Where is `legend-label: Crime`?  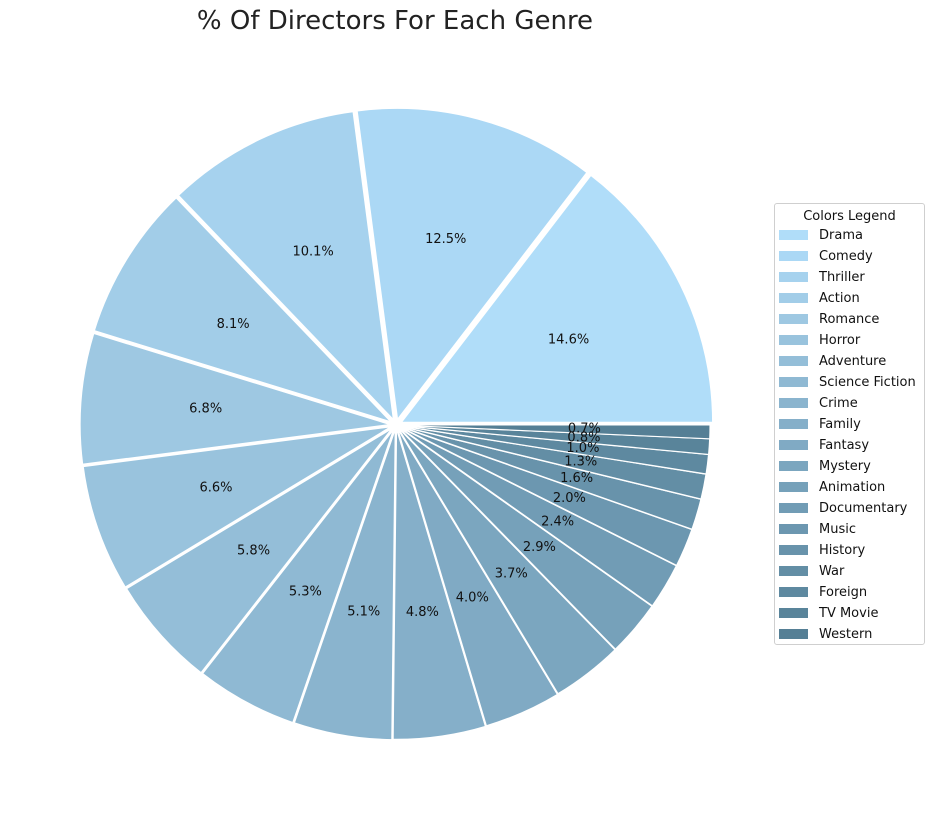
legend-label: Crime is located at coordinates (838, 403).